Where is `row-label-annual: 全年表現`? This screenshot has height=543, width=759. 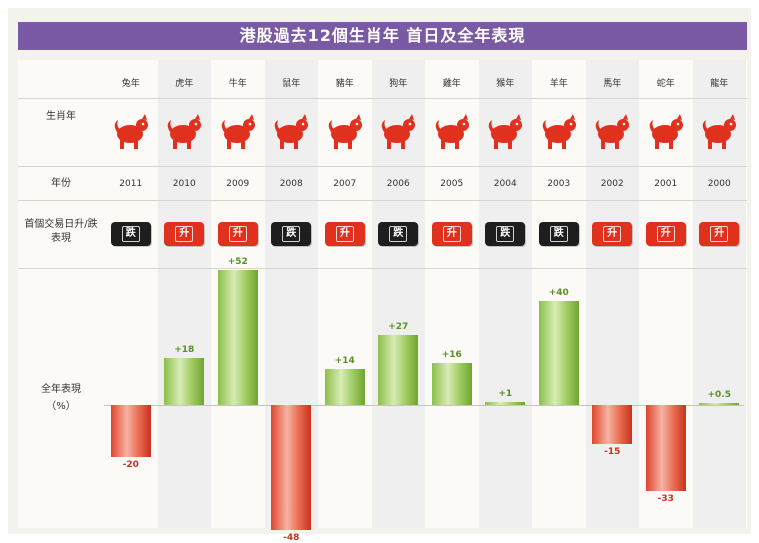 row-label-annual: 全年表現 is located at coordinates (61, 389).